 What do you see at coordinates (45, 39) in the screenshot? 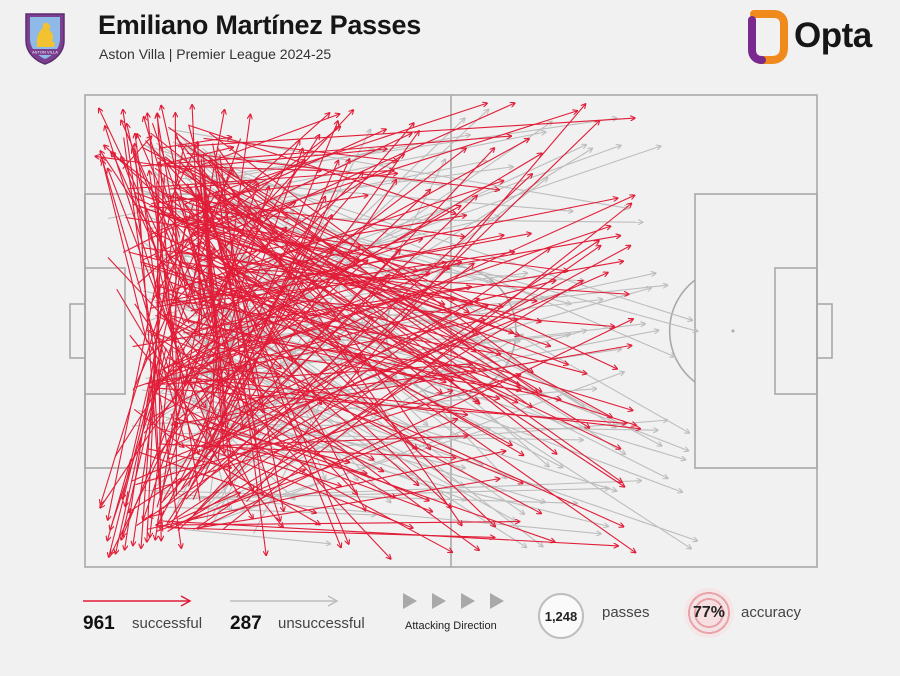
I see `aston-villa-crest-icon: ASTON VILLA` at bounding box center [45, 39].